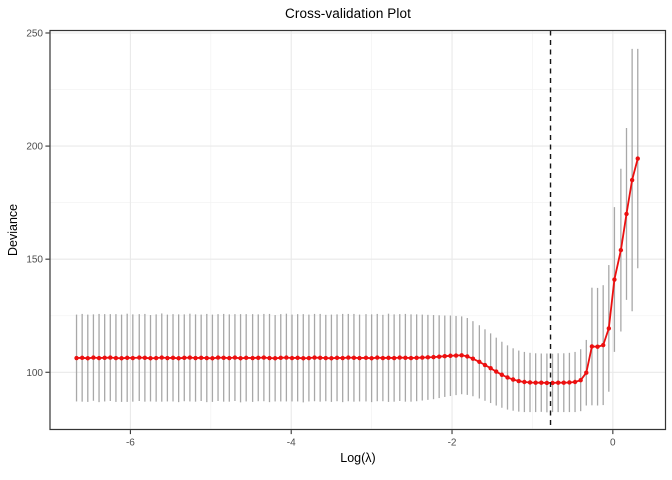 This screenshot has height=480, width=672. Describe the element at coordinates (34, 33) in the screenshot. I see `y-tick-label: 250` at that location.